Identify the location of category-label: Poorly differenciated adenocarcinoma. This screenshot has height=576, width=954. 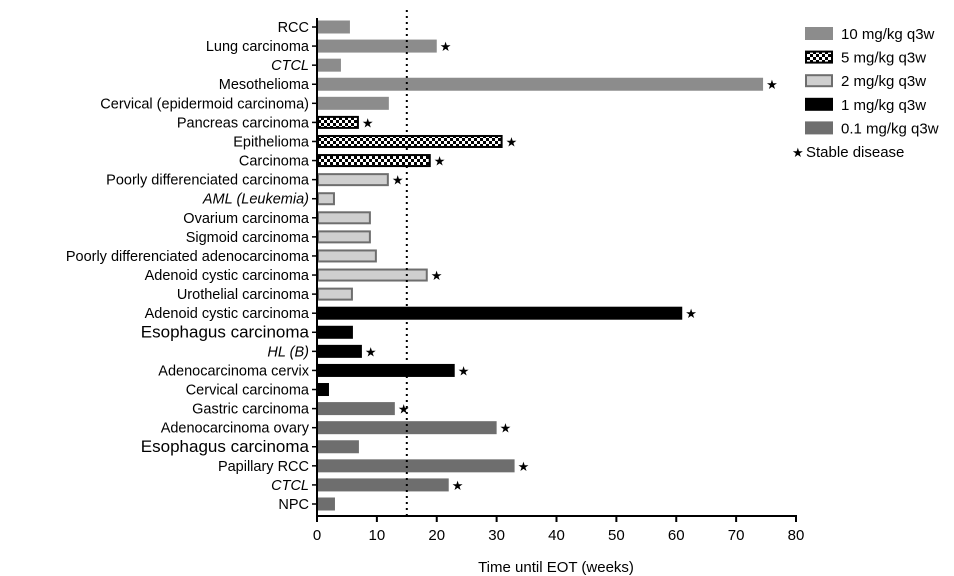
(188, 257).